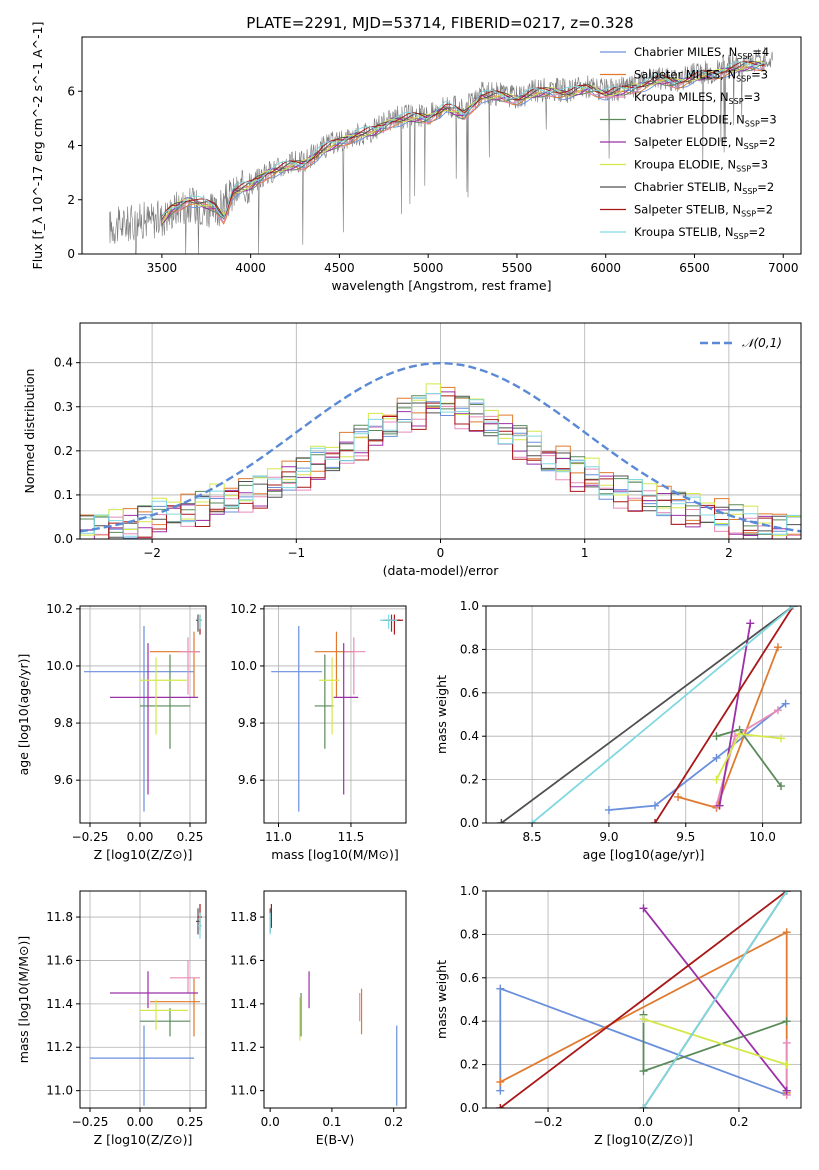 Image resolution: width=819 pixels, height=1170 pixels. Describe the element at coordinates (608, 837) in the screenshot. I see `x-tick-label: 9.0` at that location.